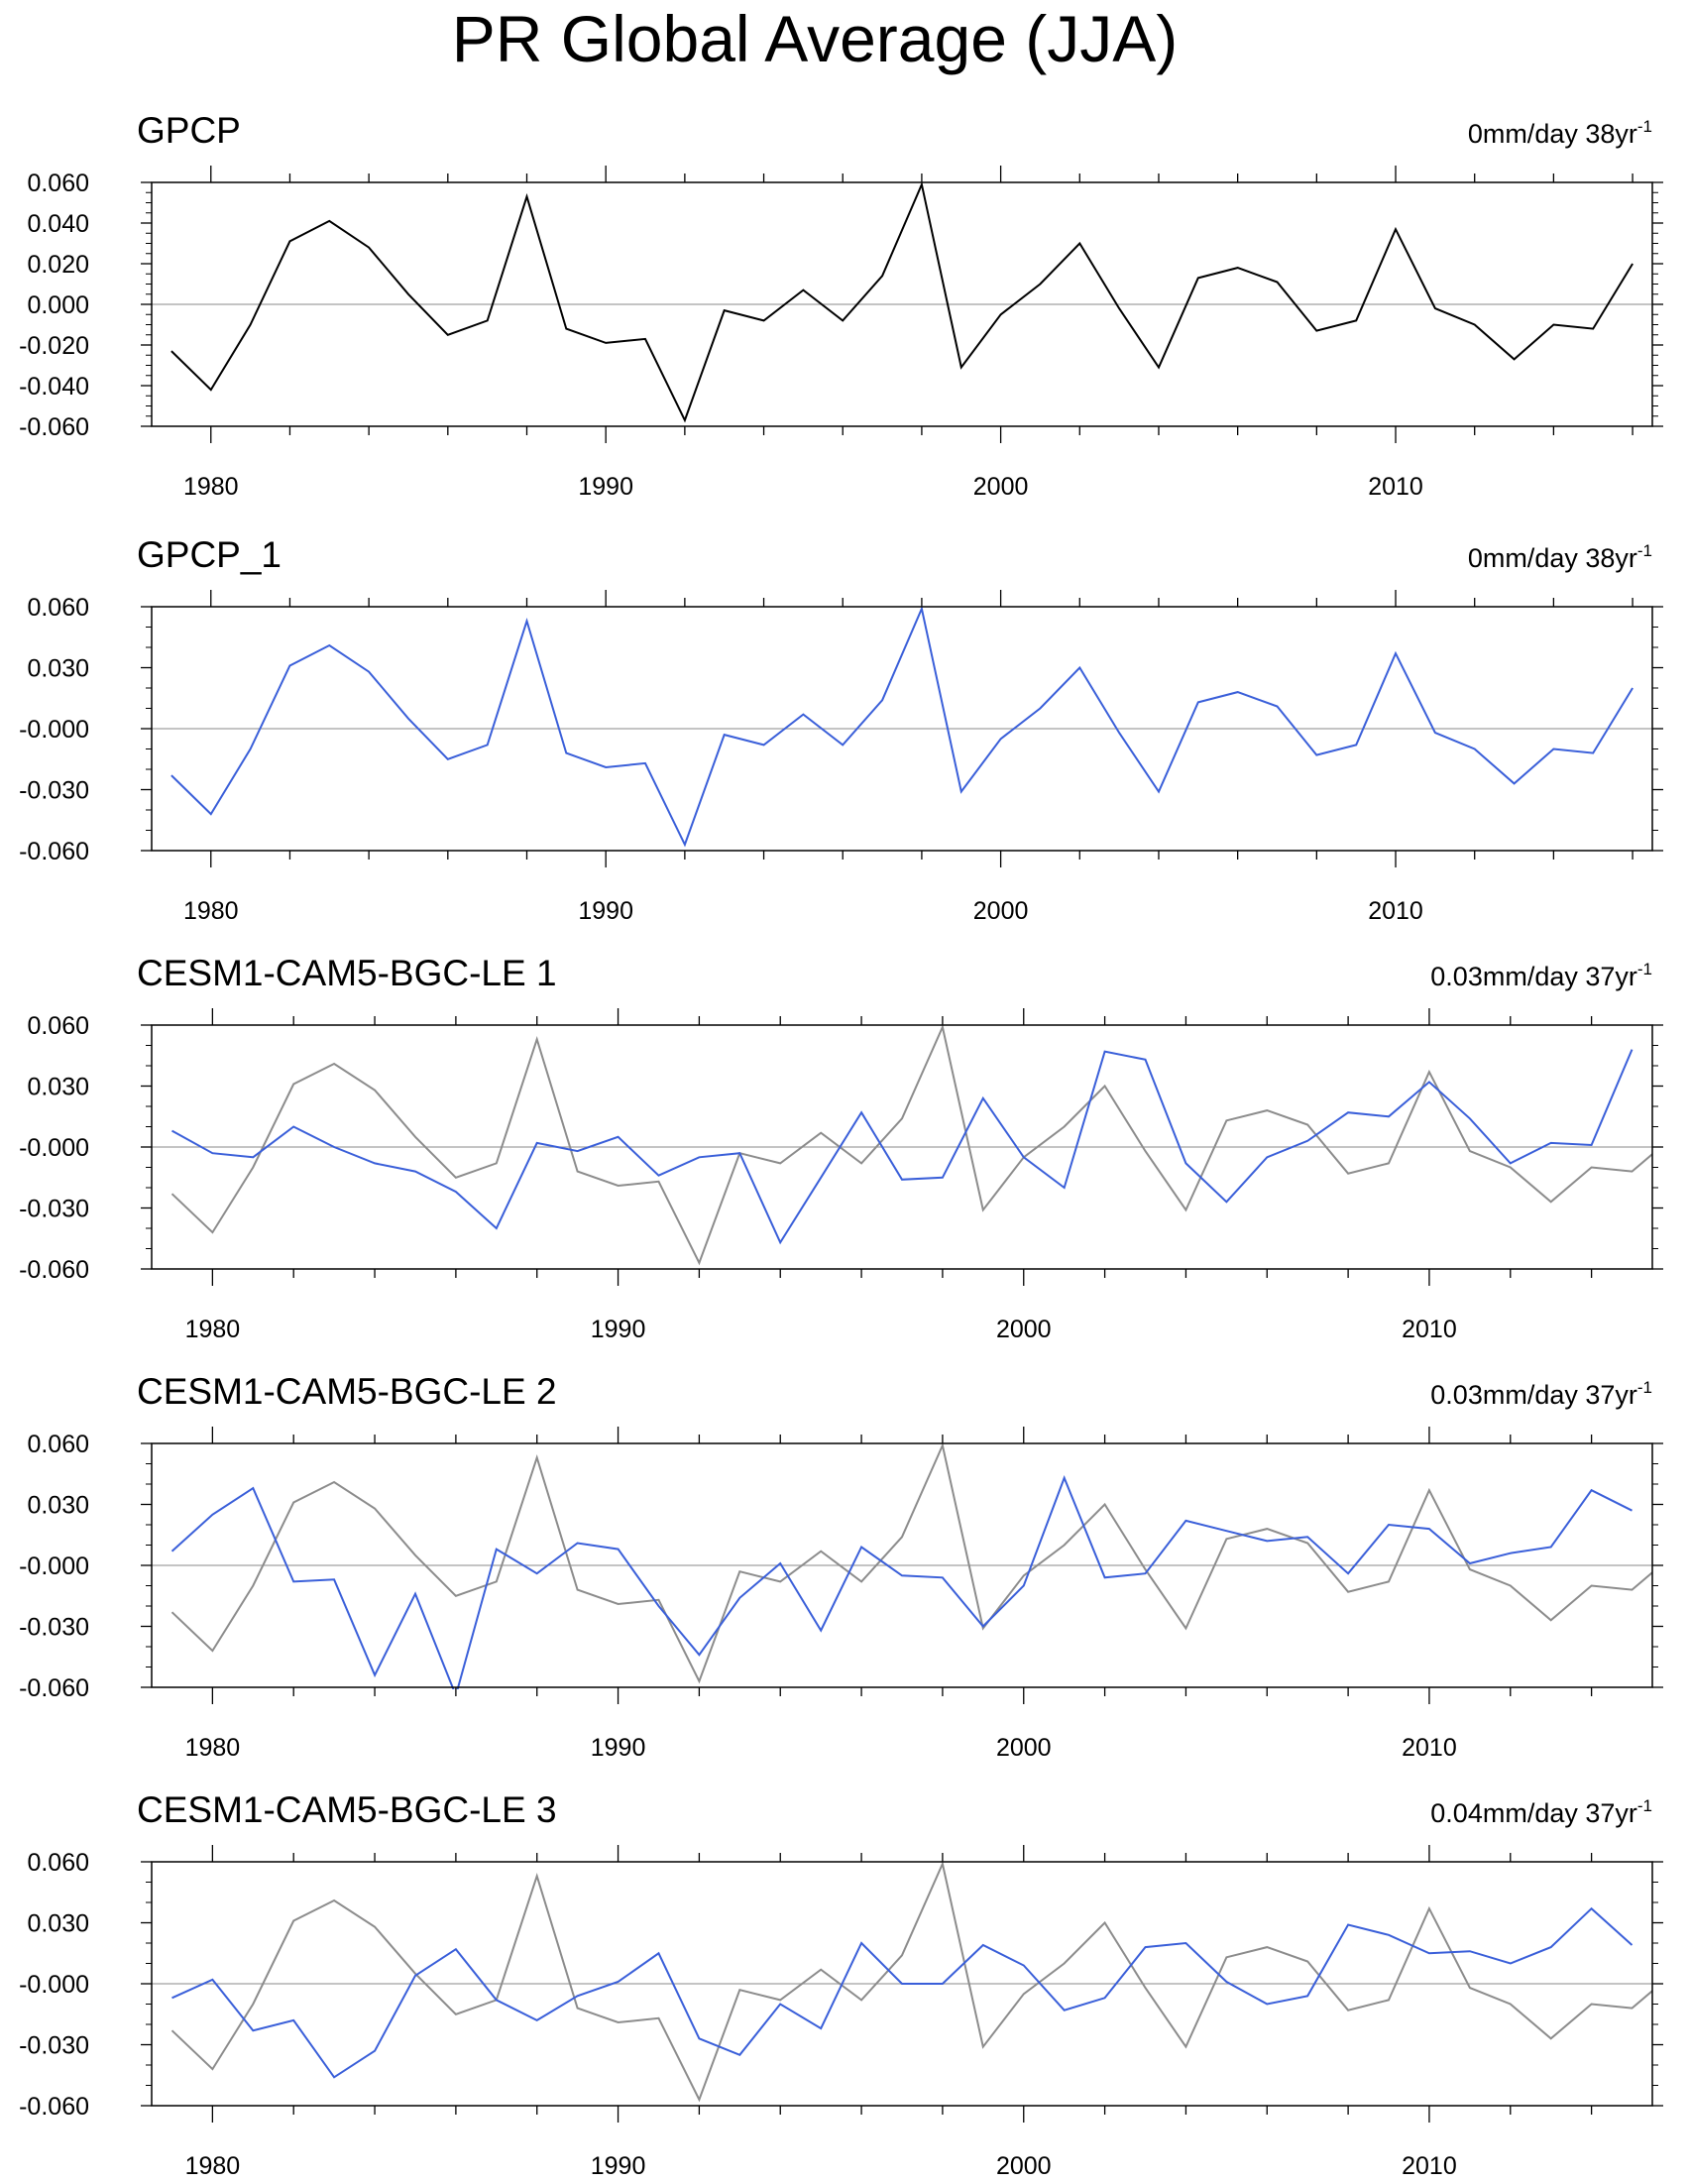 The height and width of the screenshot is (2184, 1690). I want to click on panel-title: CESM1-CAM5-BGC-LE 2, so click(347, 1391).